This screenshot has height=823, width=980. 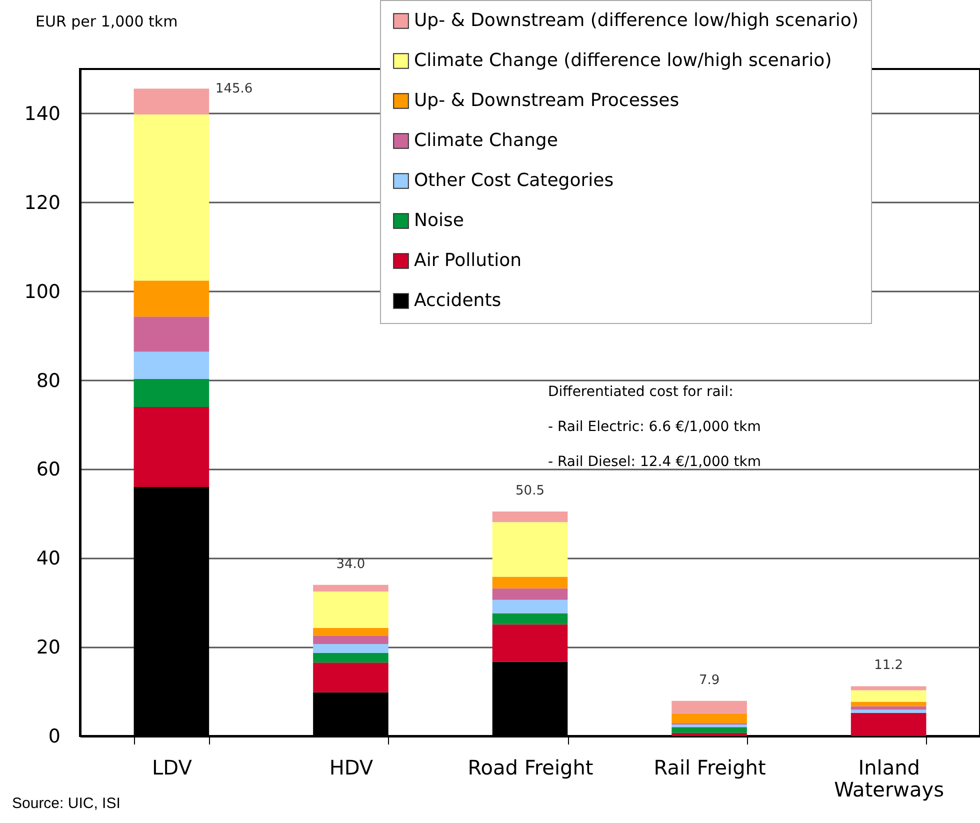 I want to click on total-label: 145.6, so click(x=234, y=89).